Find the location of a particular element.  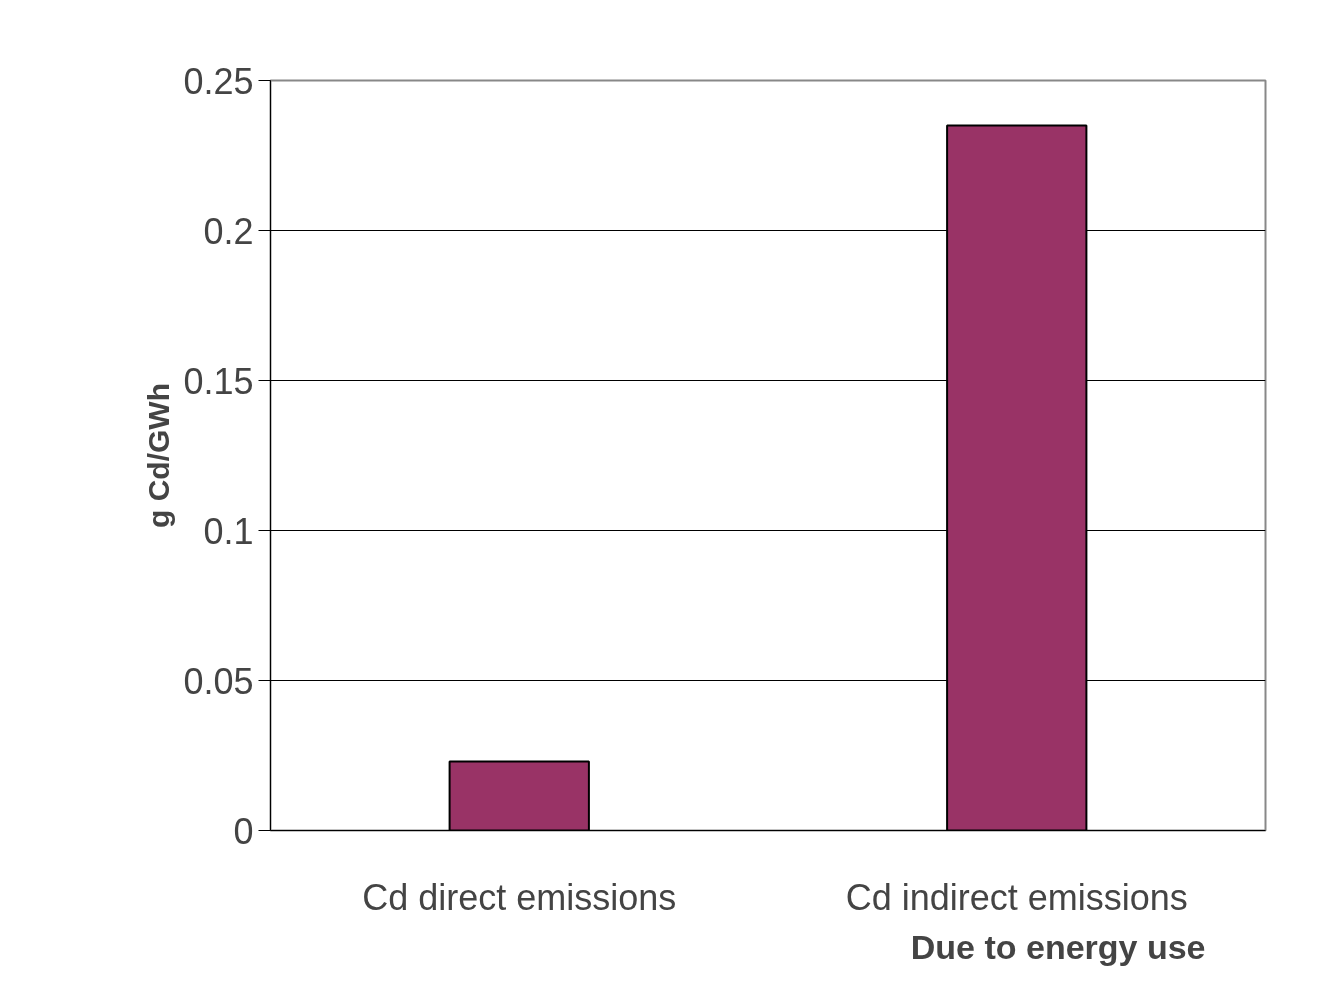

y-tick-label: 0.2 is located at coordinates (228, 231).